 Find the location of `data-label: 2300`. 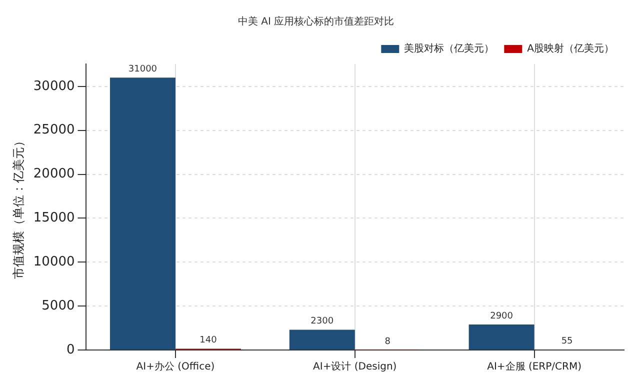

data-label: 2300 is located at coordinates (322, 321).